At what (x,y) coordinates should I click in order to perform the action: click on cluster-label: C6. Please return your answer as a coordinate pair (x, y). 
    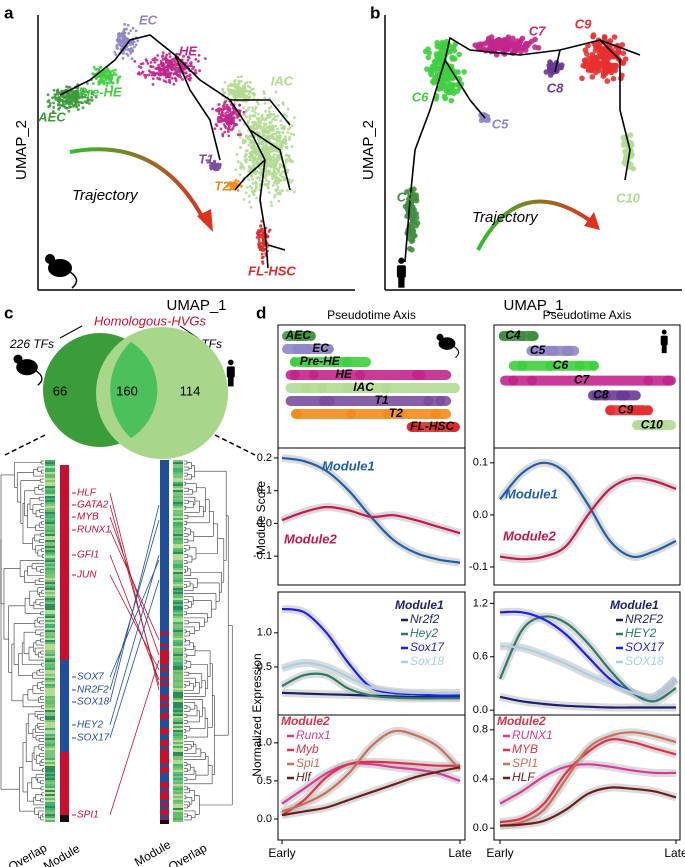
    Looking at the image, I should click on (561, 365).